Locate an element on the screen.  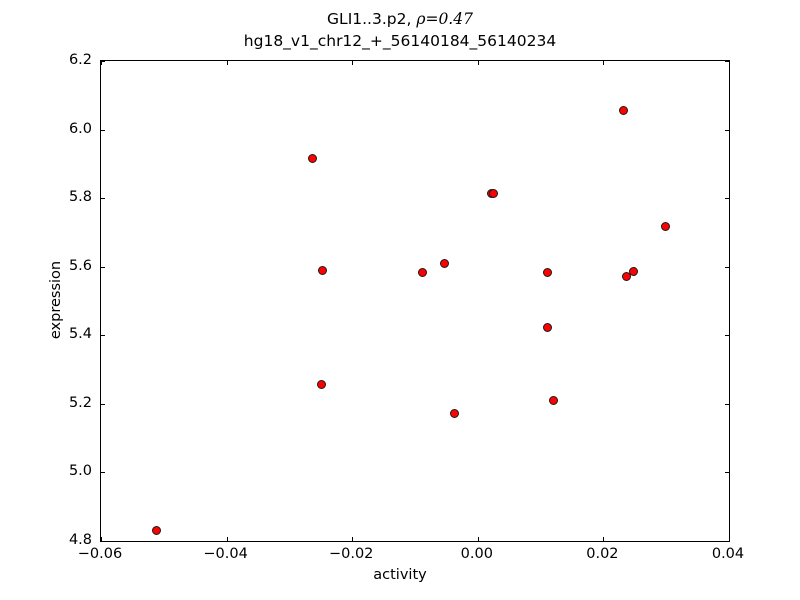
rho-symbol: ρ is located at coordinates (421, 19).